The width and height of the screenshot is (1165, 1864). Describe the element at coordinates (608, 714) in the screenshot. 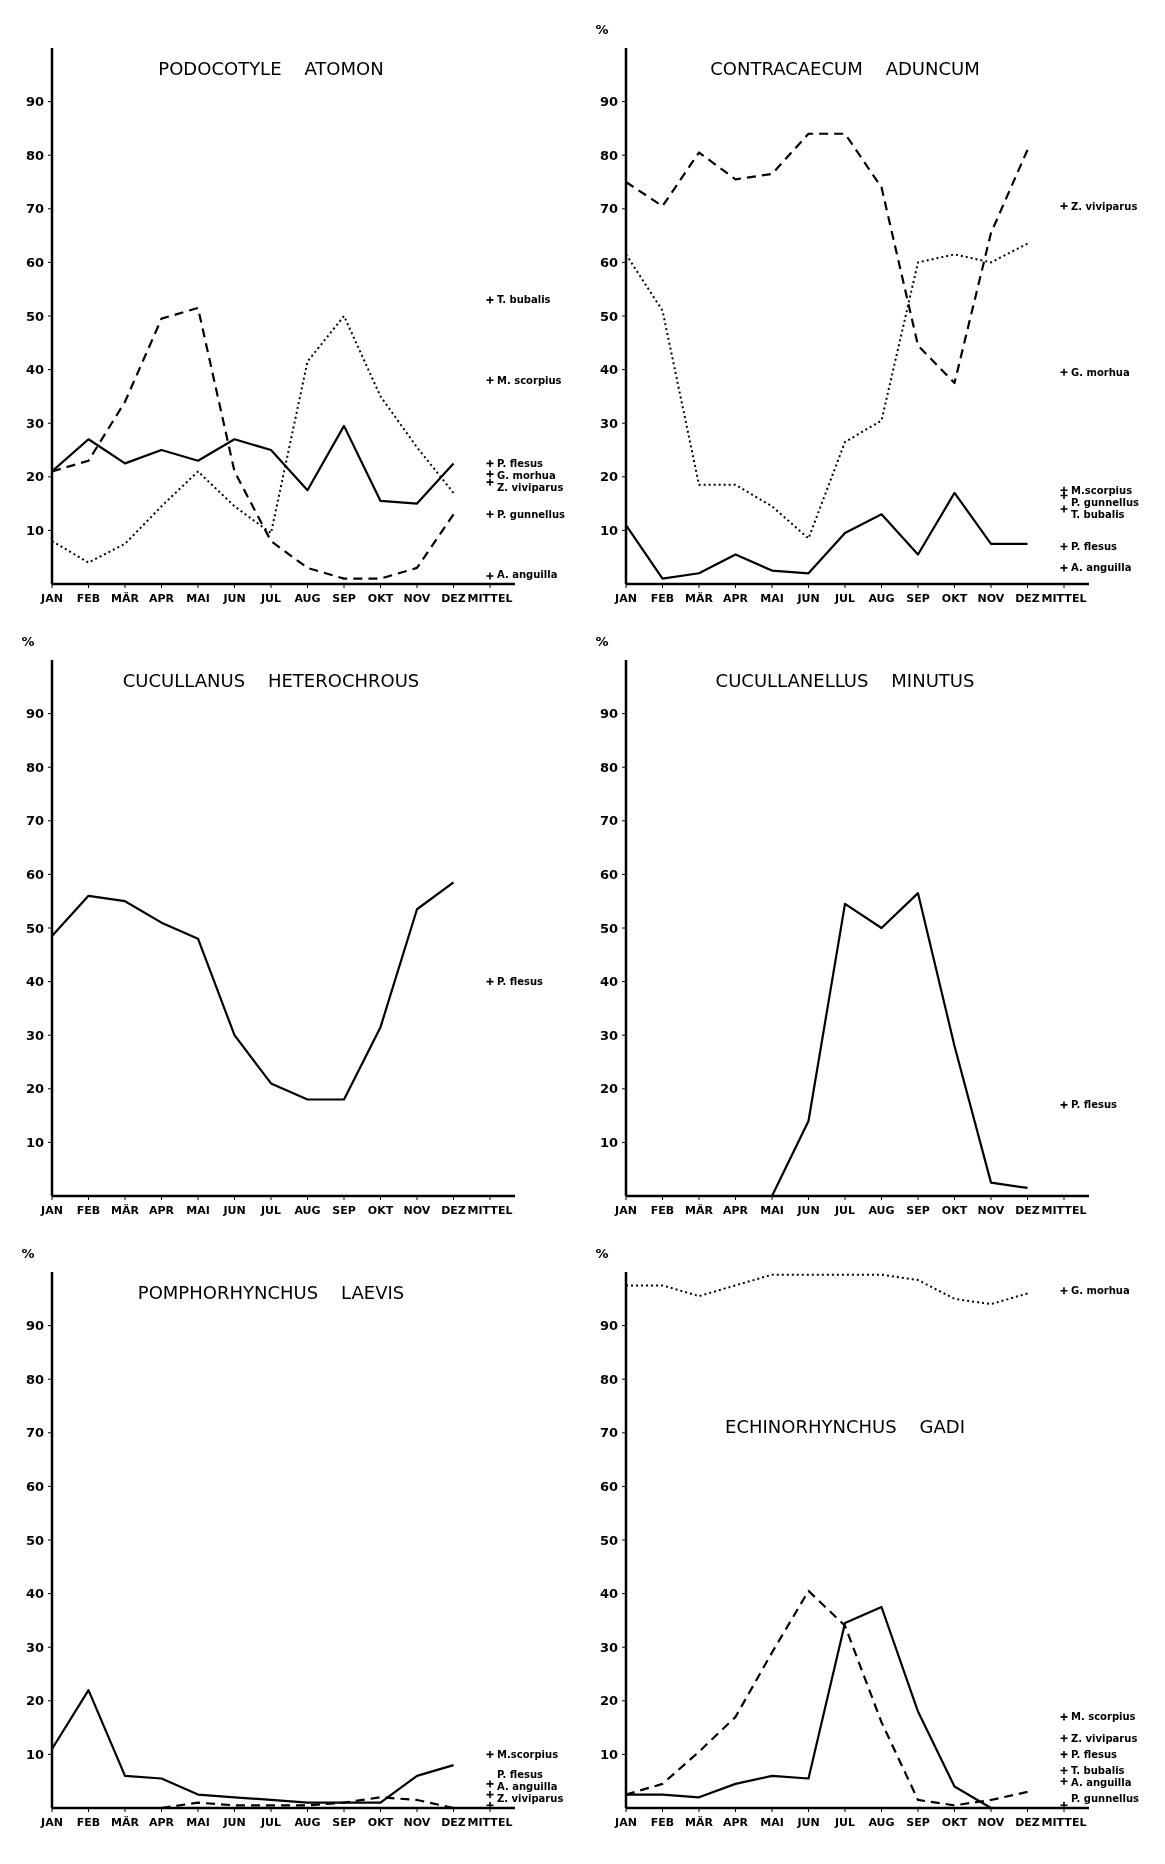

I see `y-tick-label: 90` at that location.